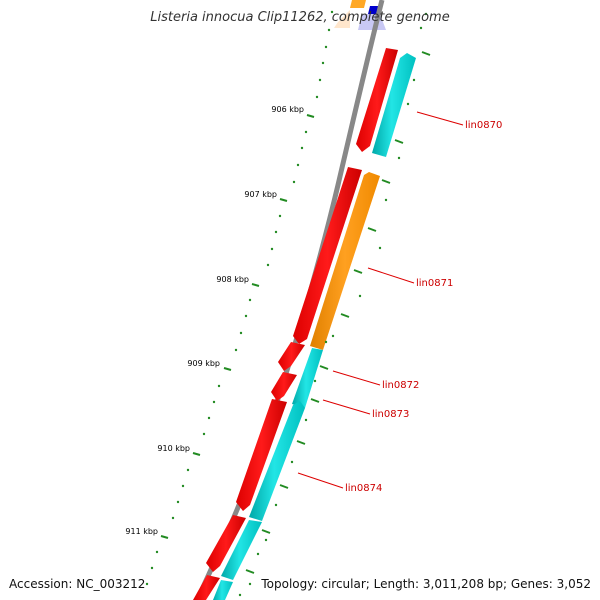  Describe the element at coordinates (363, 488) in the screenshot. I see `gene-label-lin0874: lin0874` at that location.